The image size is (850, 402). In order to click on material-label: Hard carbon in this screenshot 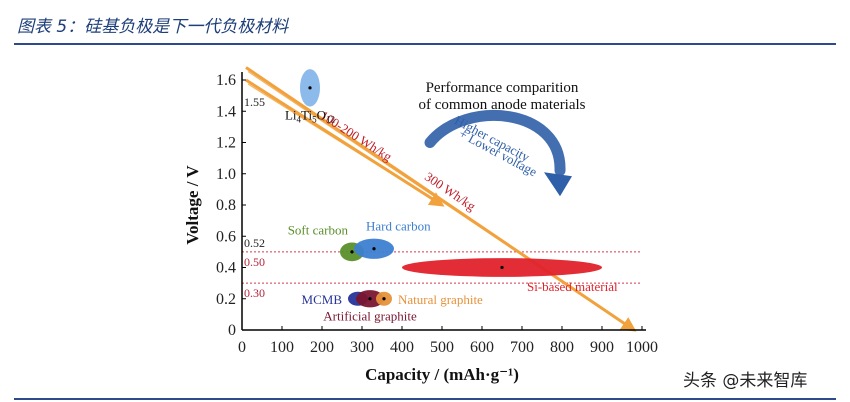, I will do `click(398, 226)`.